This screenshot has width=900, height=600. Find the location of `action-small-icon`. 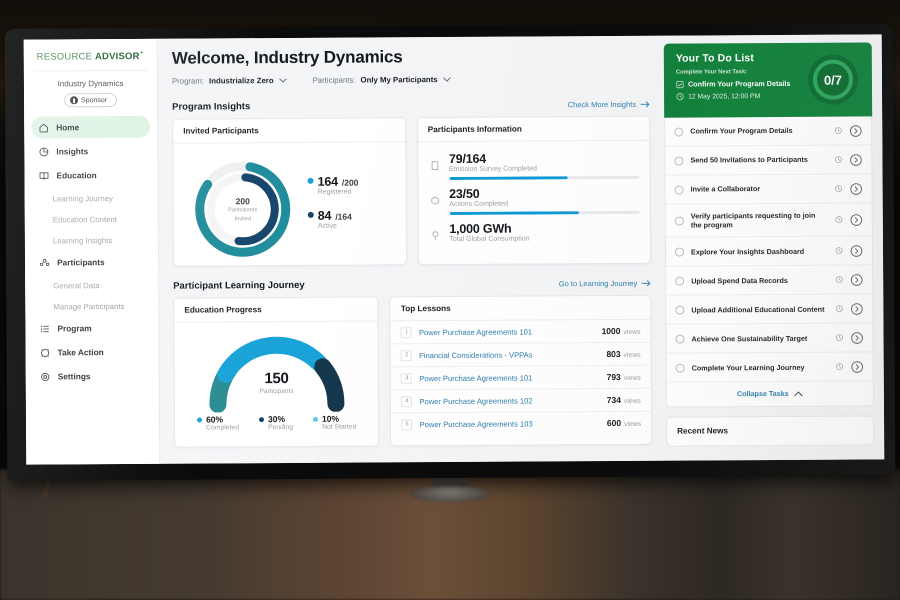

action-small-icon is located at coordinates (434, 201).